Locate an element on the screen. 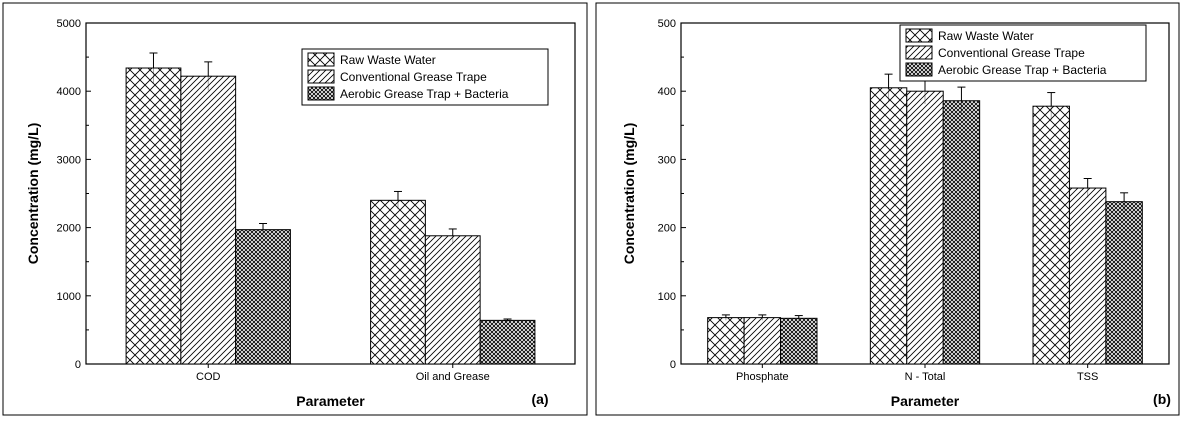 This screenshot has width=1184, height=421. panel-label: (b) is located at coordinates (1162, 399).